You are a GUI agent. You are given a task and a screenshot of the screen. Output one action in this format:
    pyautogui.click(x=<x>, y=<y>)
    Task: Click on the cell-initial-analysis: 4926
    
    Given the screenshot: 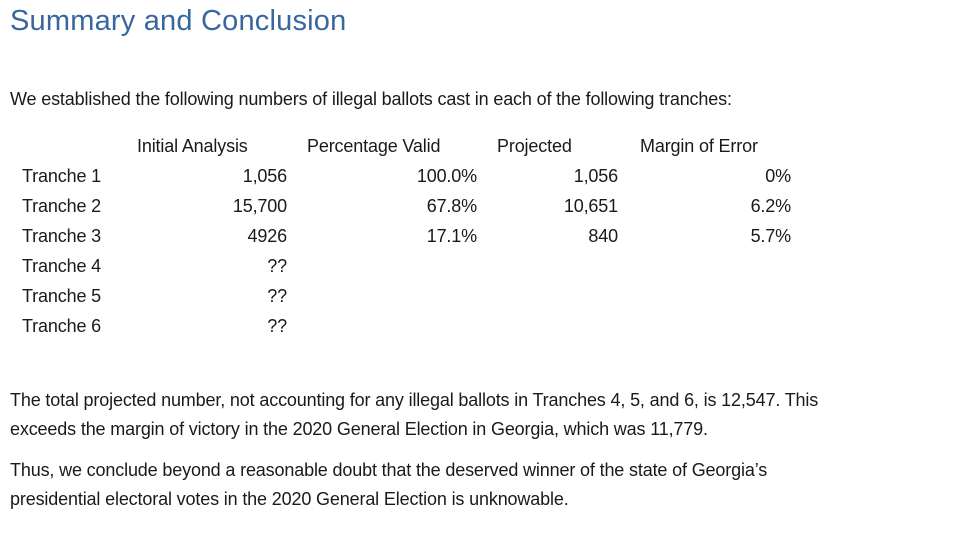 What is the action you would take?
    pyautogui.click(x=267, y=236)
    